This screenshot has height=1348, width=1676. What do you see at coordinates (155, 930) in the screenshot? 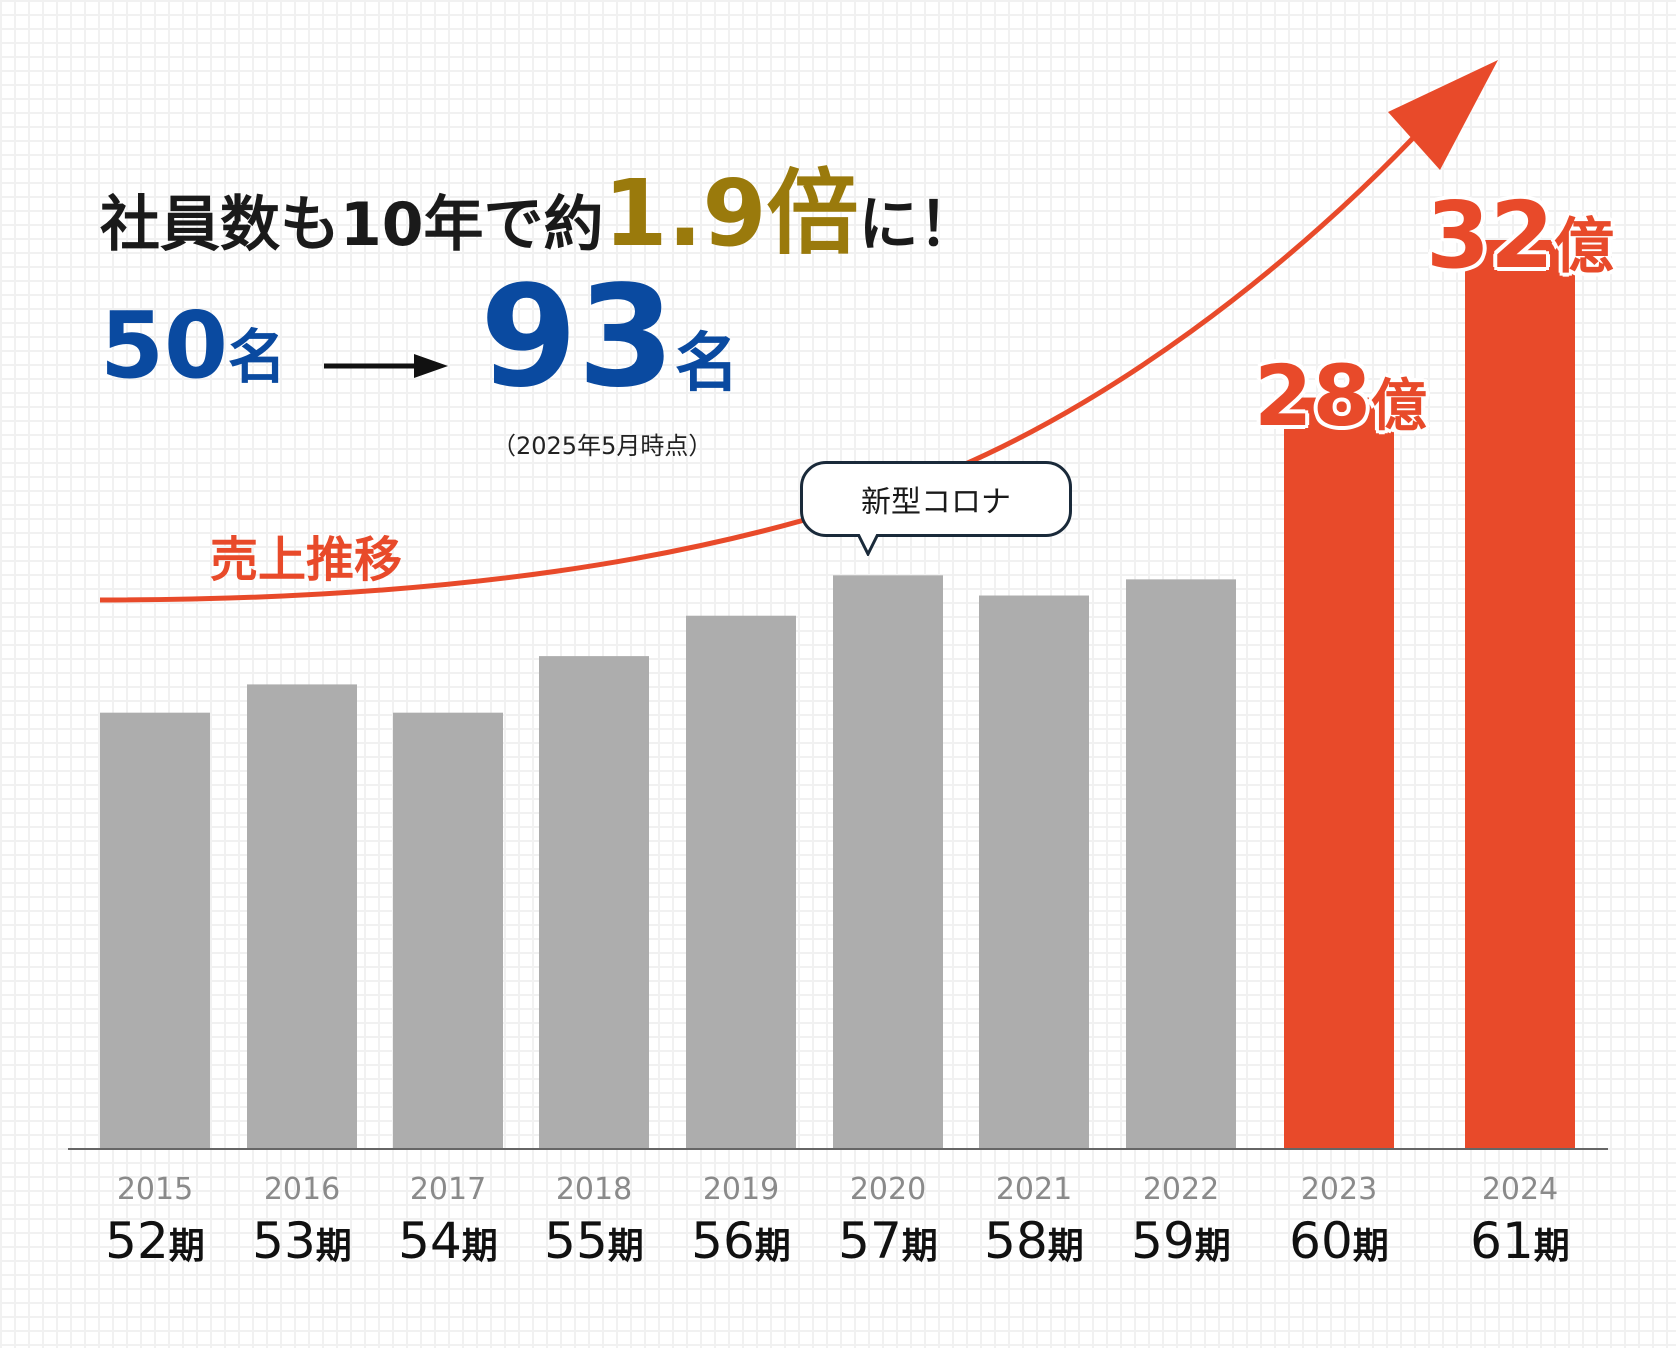
I see `bar-2015` at bounding box center [155, 930].